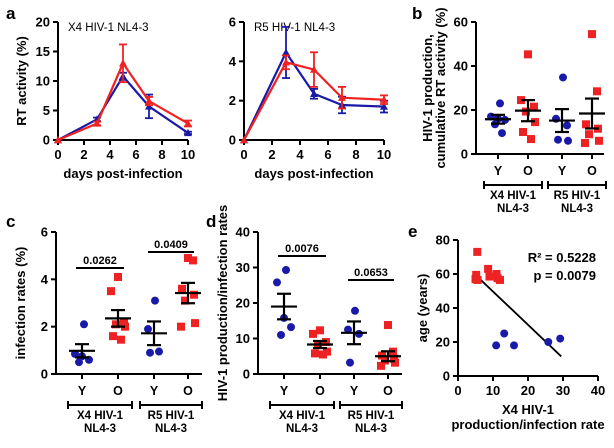 This screenshot has height=448, width=614. What do you see at coordinates (493, 390) in the screenshot?
I see `svg-text: 10` at bounding box center [493, 390].